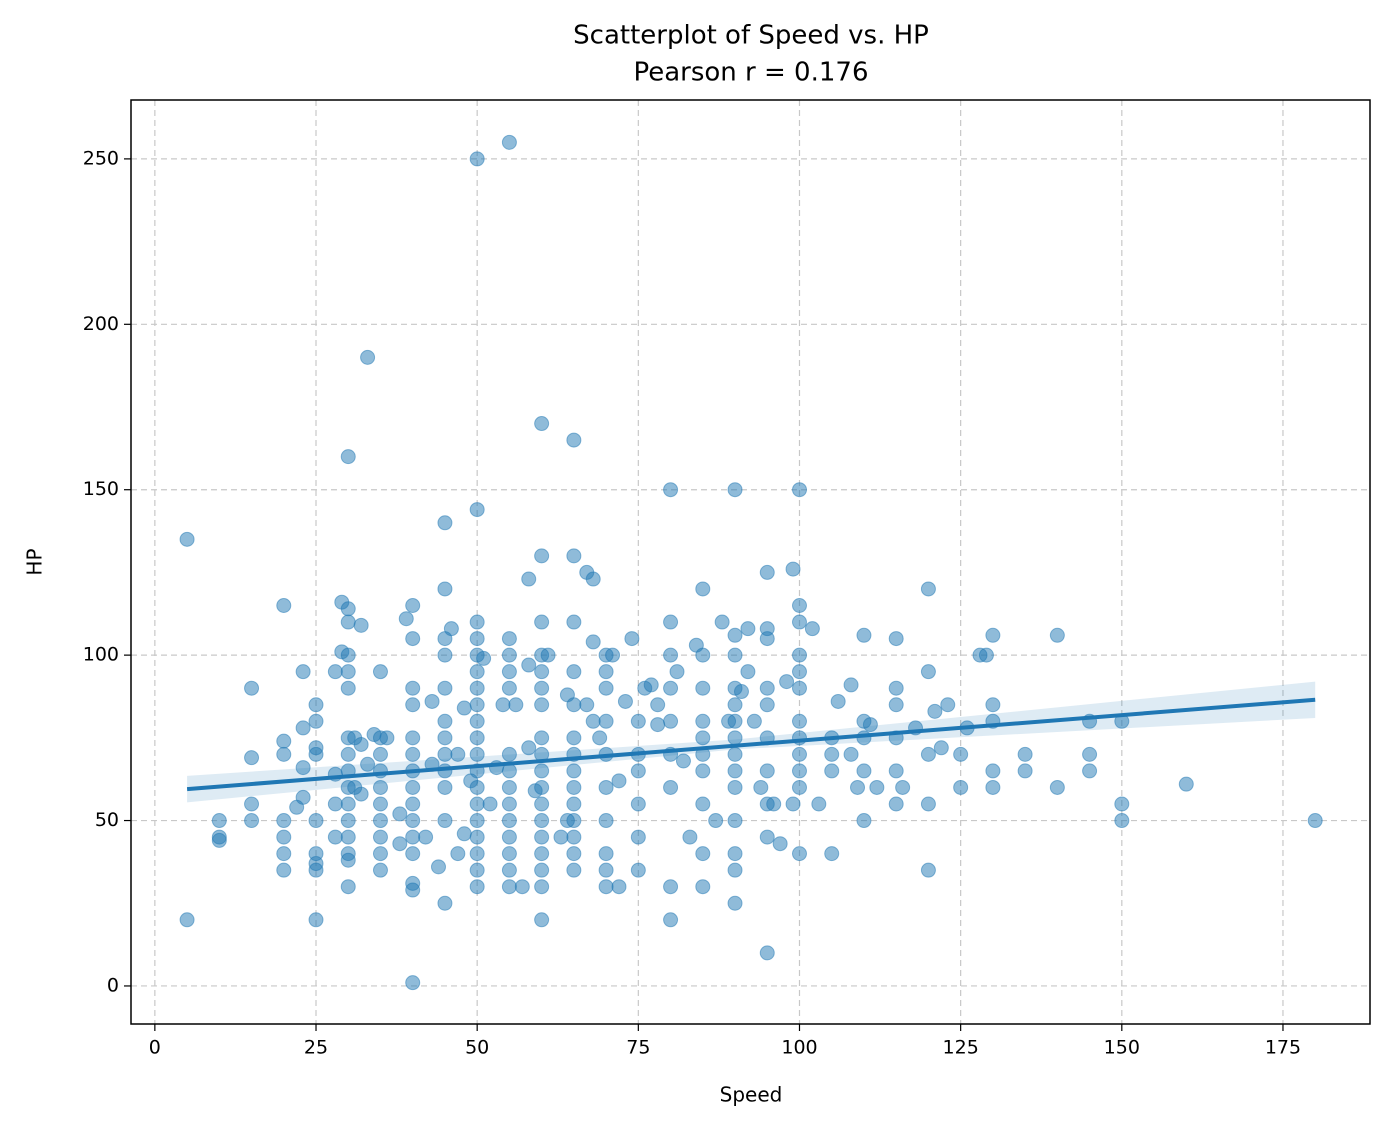 This screenshot has width=1391, height=1135. What do you see at coordinates (750, 73) in the screenshot?
I see `chart-subtitle: Pearson r = 0.176` at bounding box center [750, 73].